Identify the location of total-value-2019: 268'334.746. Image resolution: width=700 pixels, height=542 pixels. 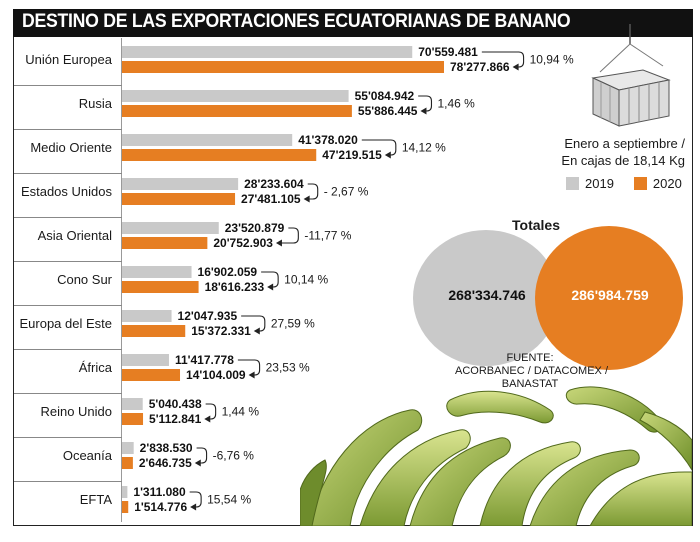
(487, 295).